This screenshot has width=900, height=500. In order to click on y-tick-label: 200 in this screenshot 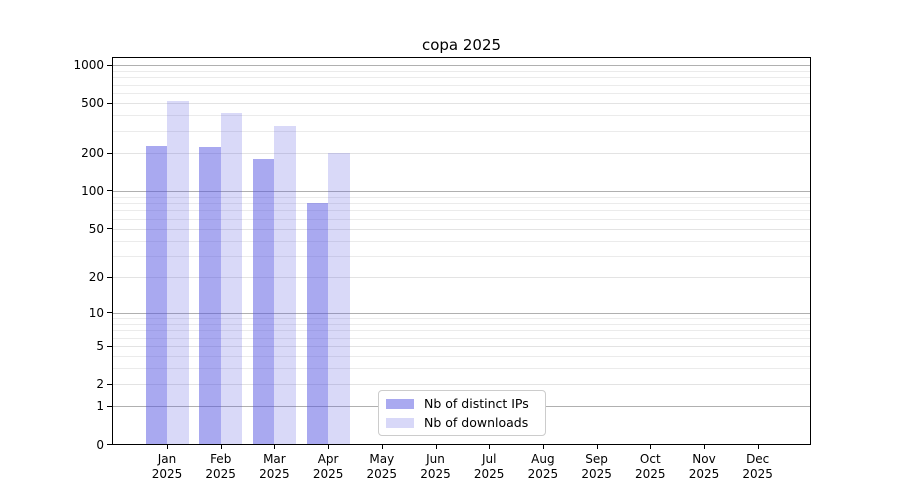, I will do `click(92, 153)`.